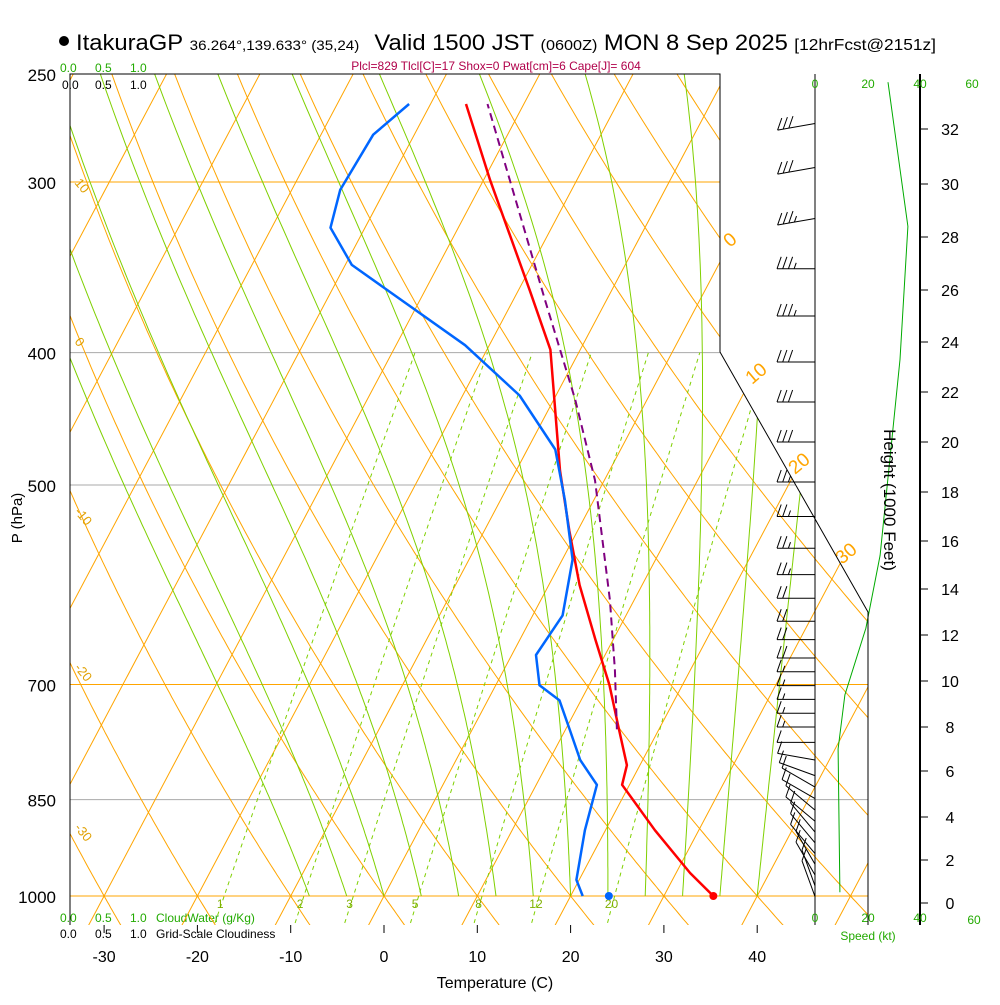 This screenshot has width=1000, height=1005. I want to click on x-tick-label: 10, so click(477, 957).